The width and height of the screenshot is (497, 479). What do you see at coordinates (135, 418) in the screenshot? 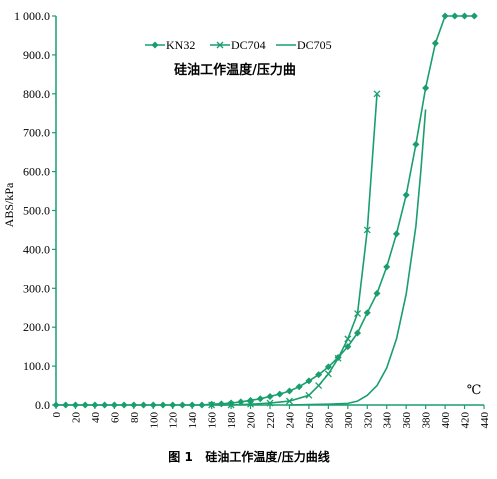
I see `x-tick-label: 80` at bounding box center [135, 418].